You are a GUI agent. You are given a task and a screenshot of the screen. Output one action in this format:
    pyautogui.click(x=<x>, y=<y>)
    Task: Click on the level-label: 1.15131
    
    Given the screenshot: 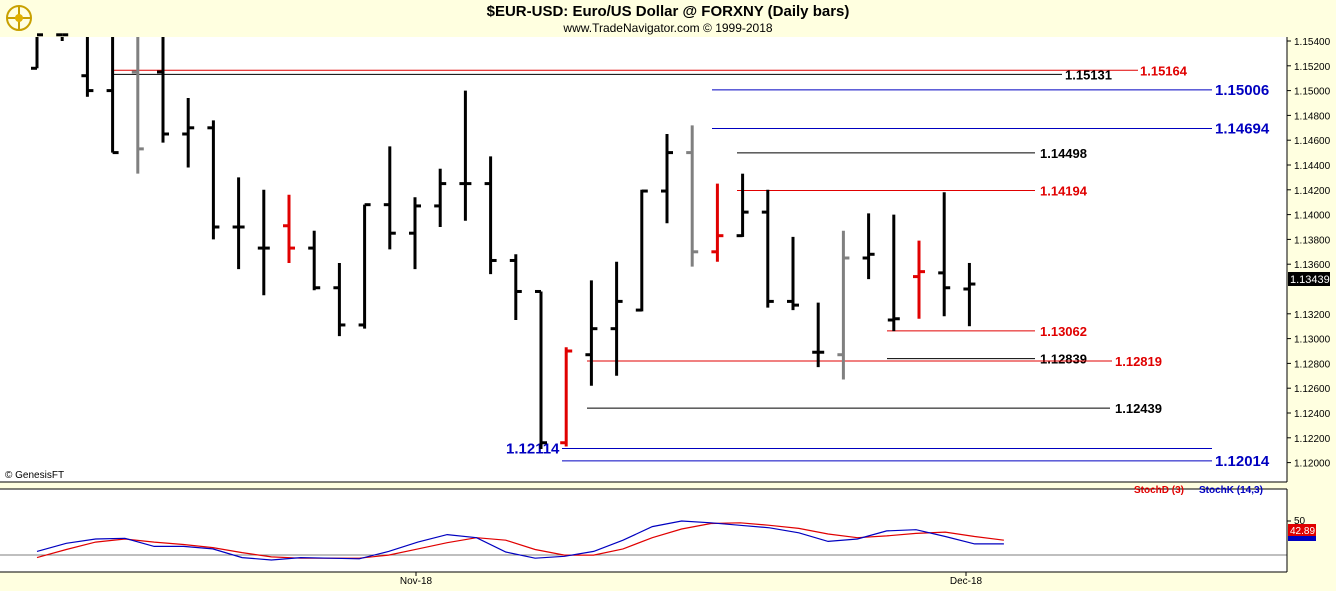 What is the action you would take?
    pyautogui.click(x=1088, y=74)
    